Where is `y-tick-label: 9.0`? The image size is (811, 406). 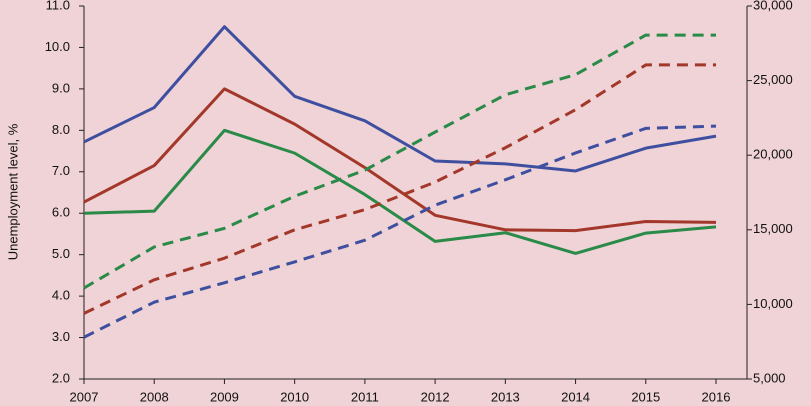 y-tick-label: 9.0 is located at coordinates (61, 87).